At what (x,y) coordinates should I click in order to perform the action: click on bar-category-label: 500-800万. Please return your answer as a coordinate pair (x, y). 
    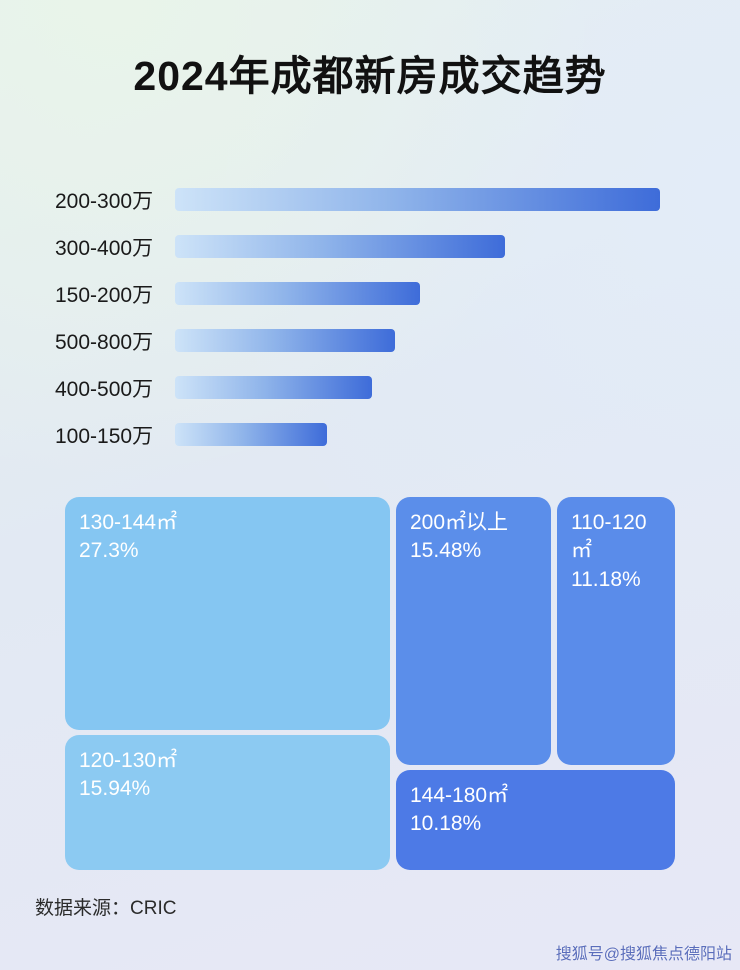
    Looking at the image, I should click on (104, 342).